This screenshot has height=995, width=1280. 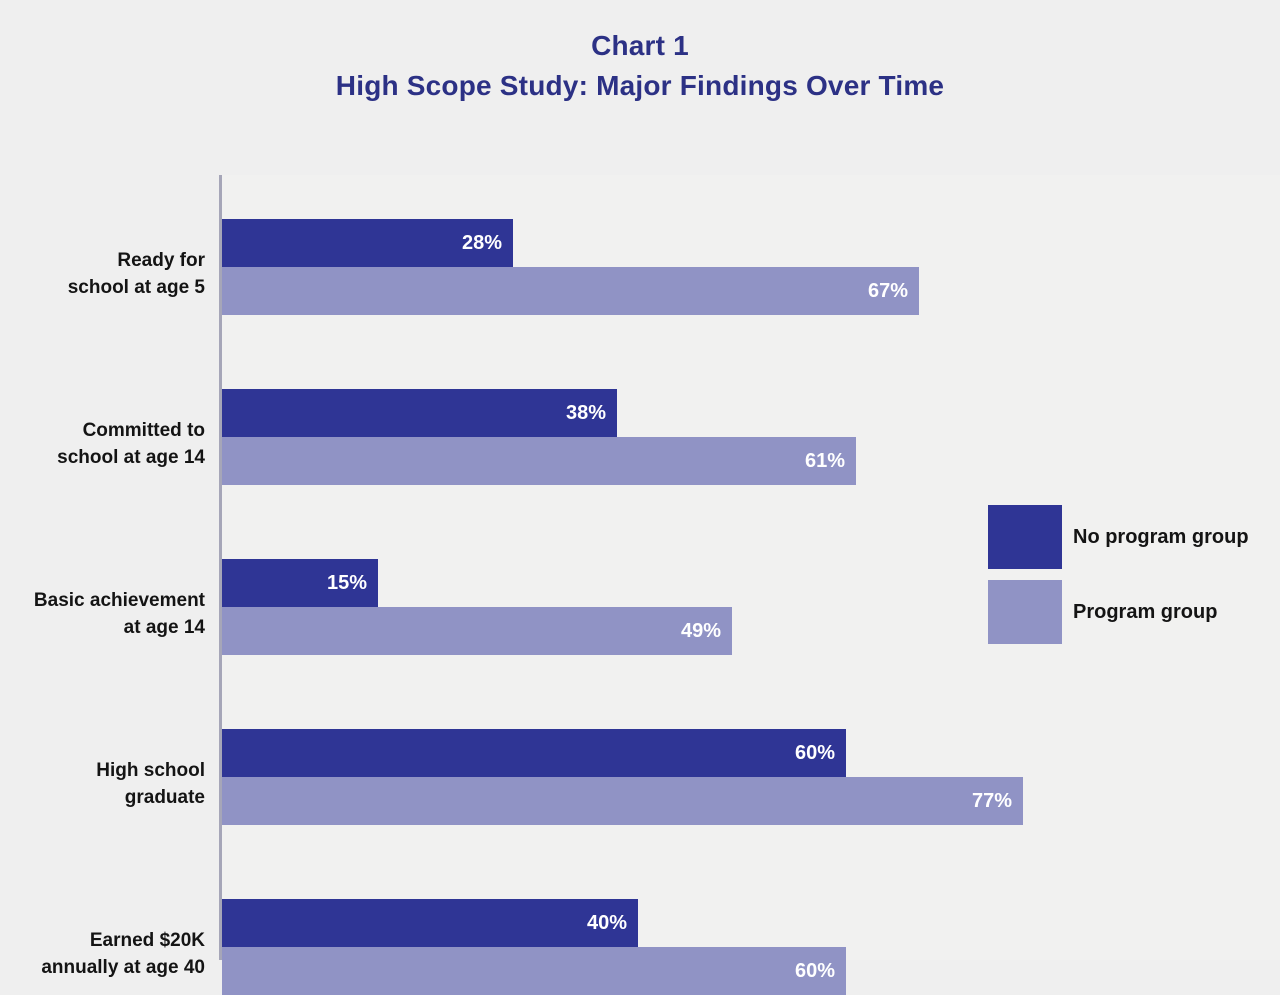 I want to click on legend-row: Program group, so click(x=1134, y=612).